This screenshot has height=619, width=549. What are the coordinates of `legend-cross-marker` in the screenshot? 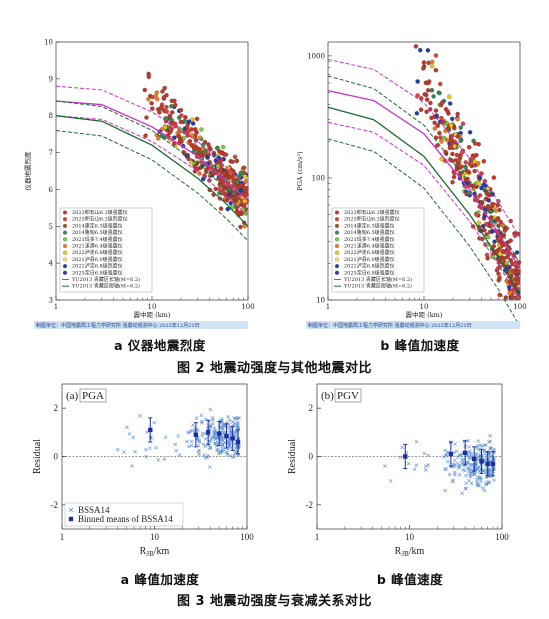 It's located at (71, 510).